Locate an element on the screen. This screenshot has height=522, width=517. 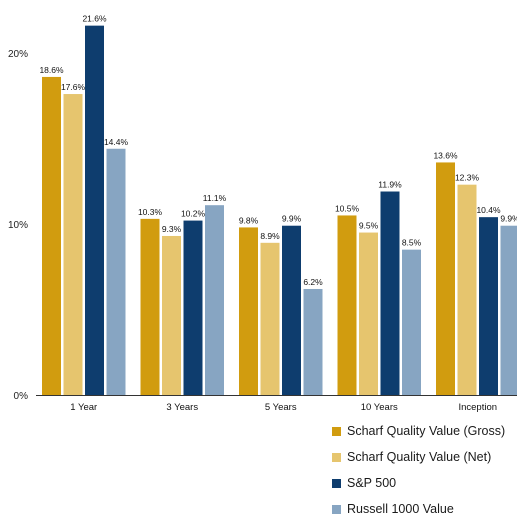
data-label: 18.6% is located at coordinates (51, 70).